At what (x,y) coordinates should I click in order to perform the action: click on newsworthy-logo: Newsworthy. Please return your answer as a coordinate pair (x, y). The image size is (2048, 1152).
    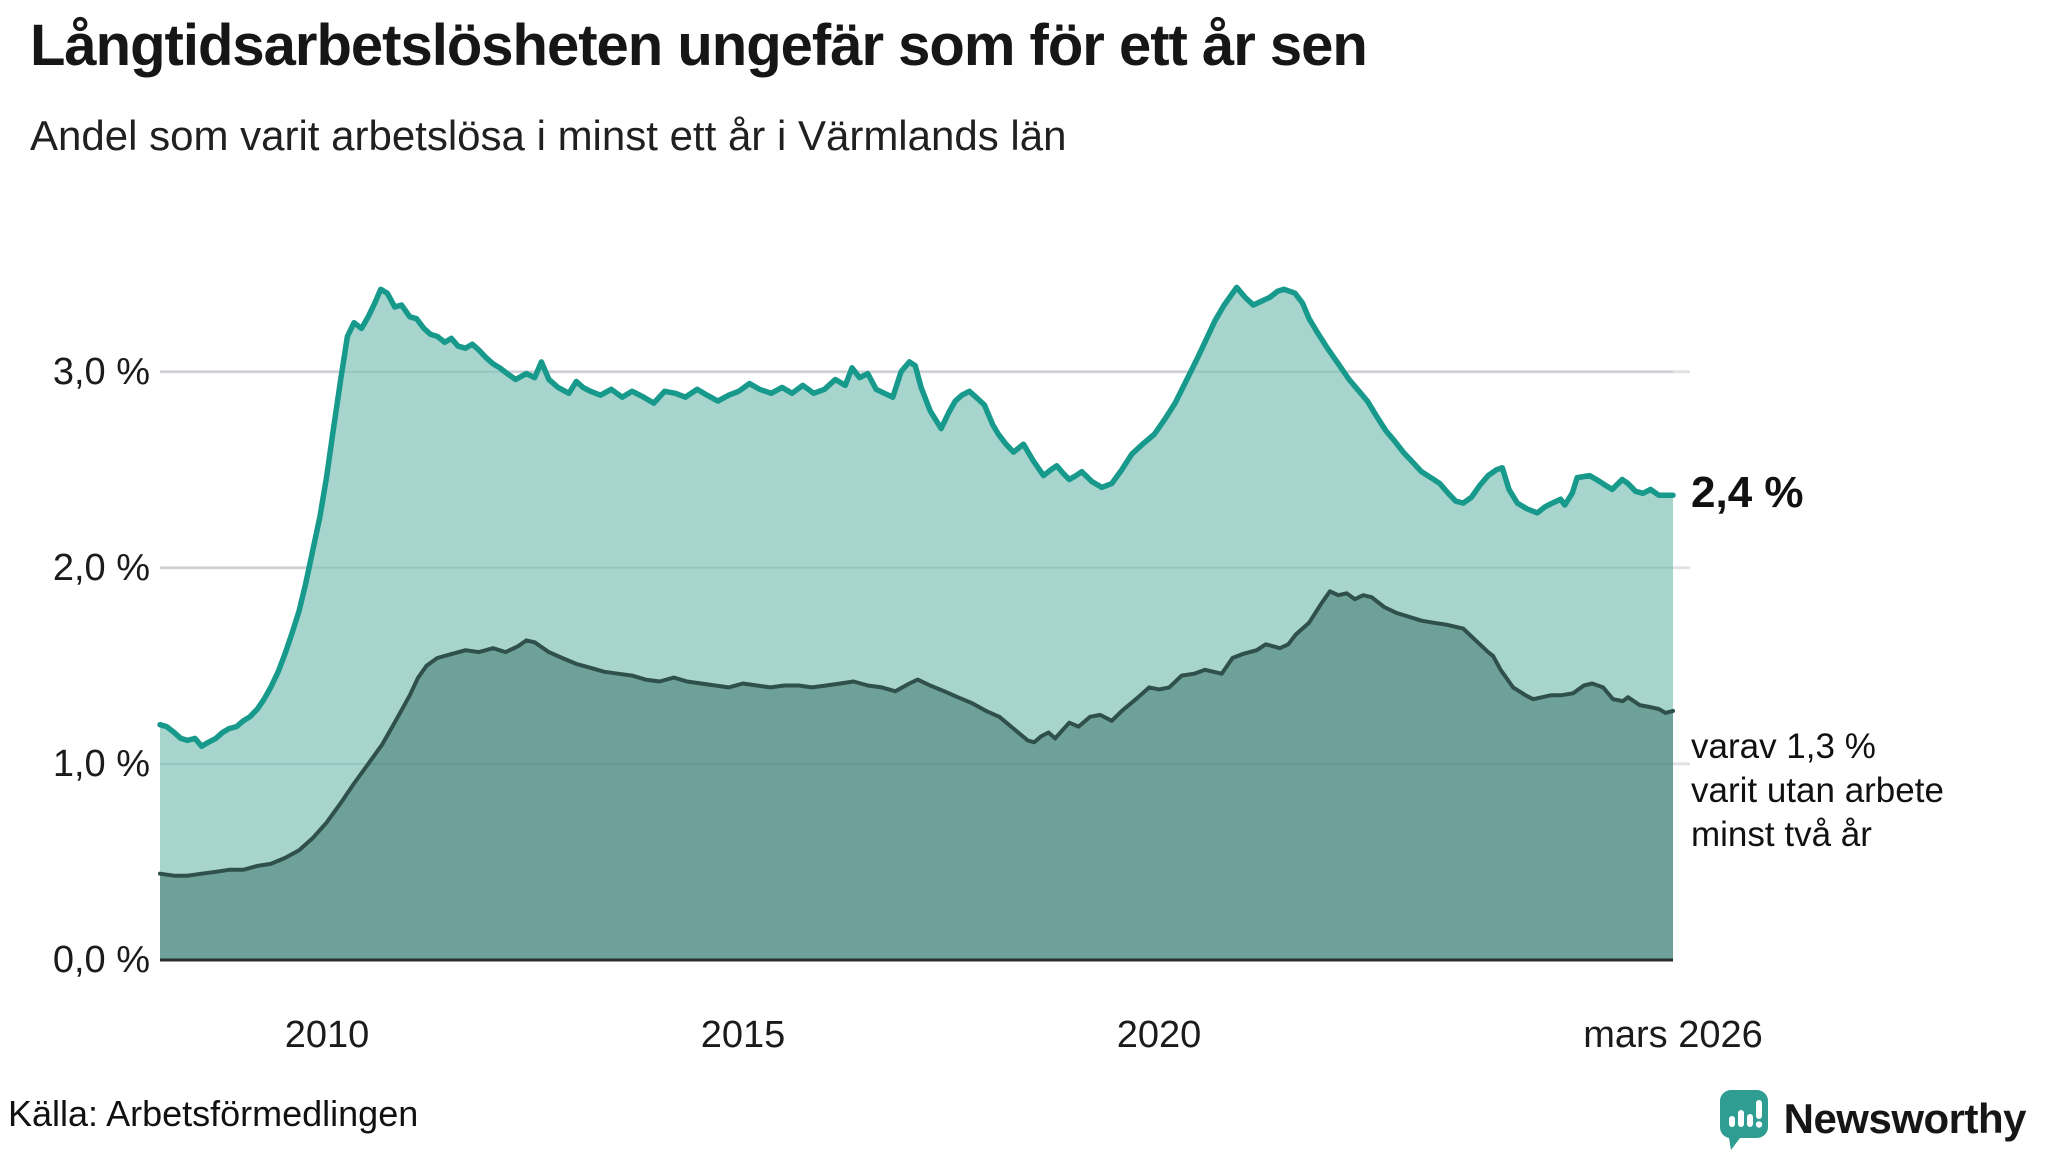
    Looking at the image, I should click on (1872, 1119).